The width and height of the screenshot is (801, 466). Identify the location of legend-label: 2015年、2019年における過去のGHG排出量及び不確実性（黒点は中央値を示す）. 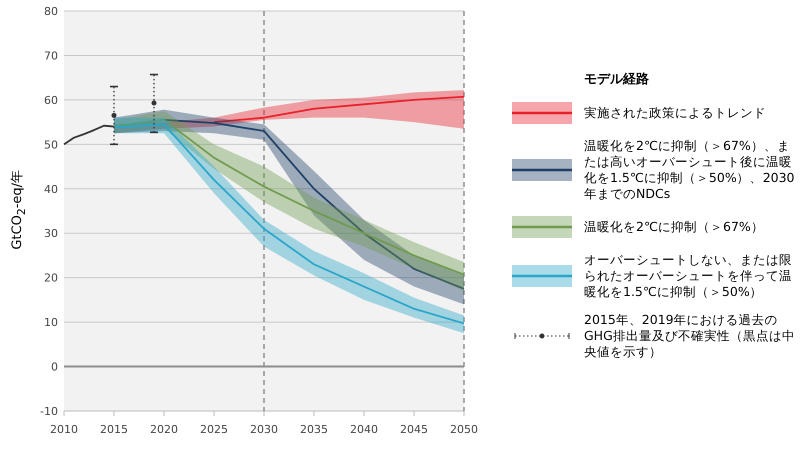
(690, 336).